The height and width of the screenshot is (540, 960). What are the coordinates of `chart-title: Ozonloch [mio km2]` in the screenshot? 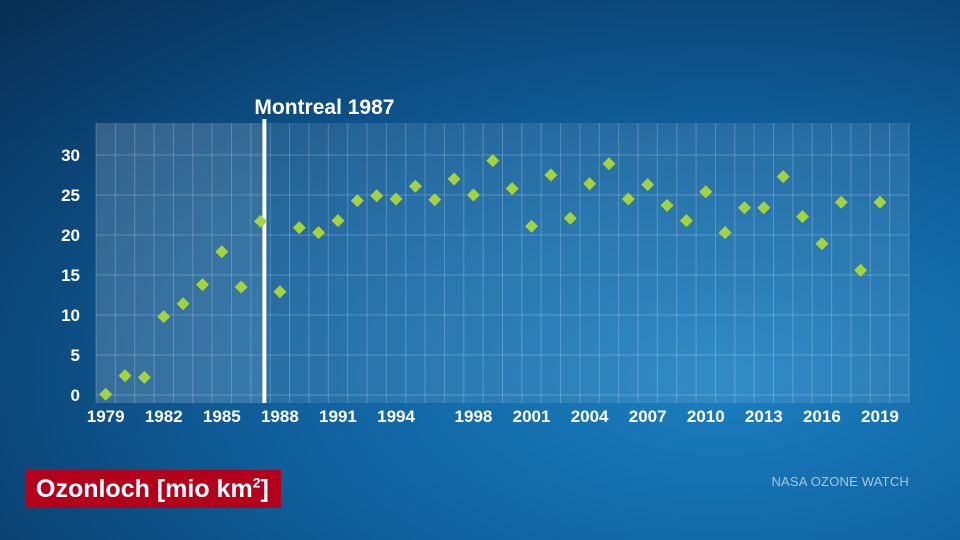 It's located at (153, 489).